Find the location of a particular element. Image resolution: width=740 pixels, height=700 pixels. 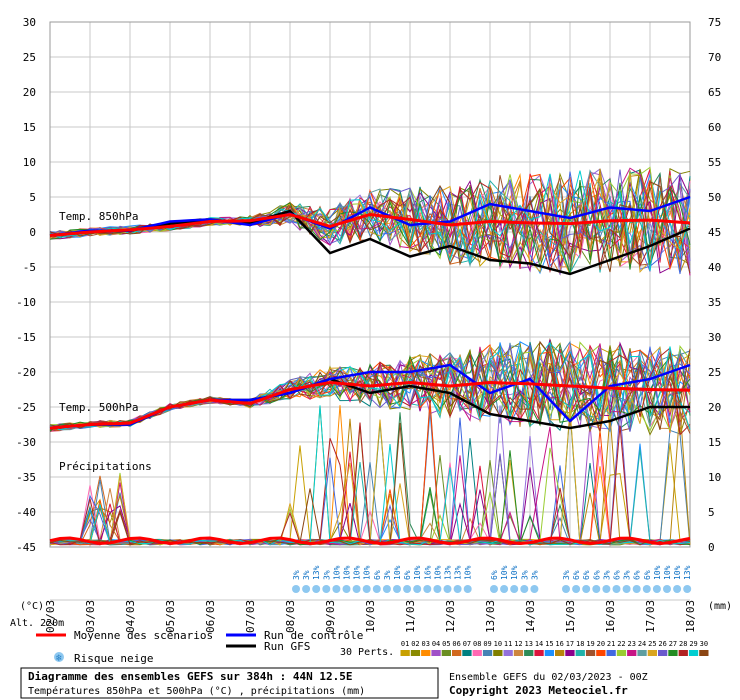

mean-precip-line is located at coordinates (370, 541).